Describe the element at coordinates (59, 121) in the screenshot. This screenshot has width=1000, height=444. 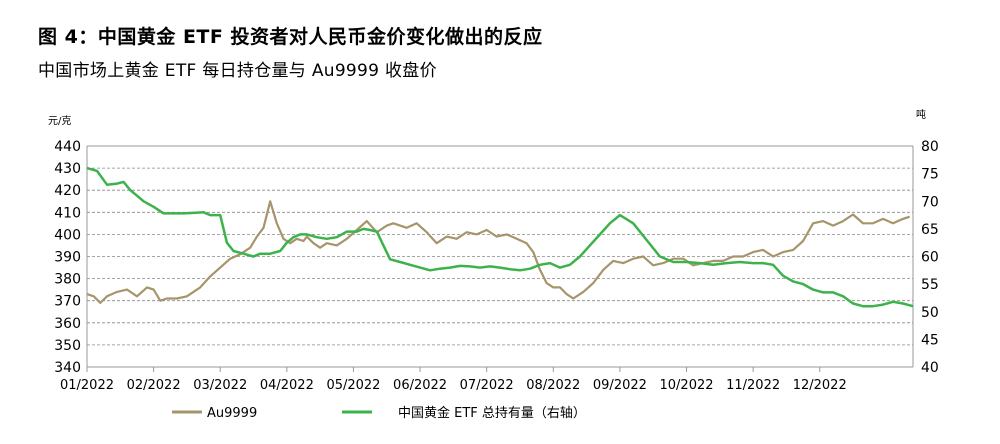
I see `left-axis-unit: 元/克` at that location.